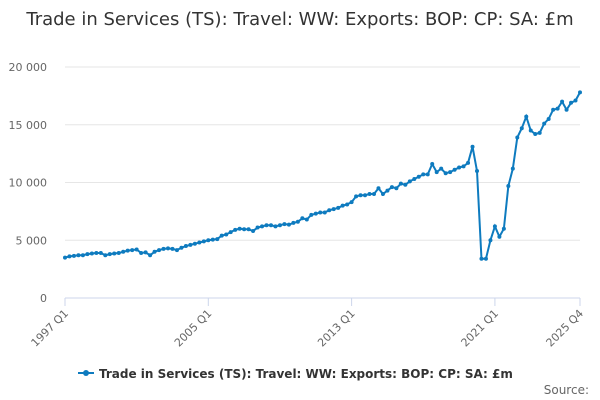 The width and height of the screenshot is (600, 400). I want to click on y-tick-label: 20 000, so click(28, 67).